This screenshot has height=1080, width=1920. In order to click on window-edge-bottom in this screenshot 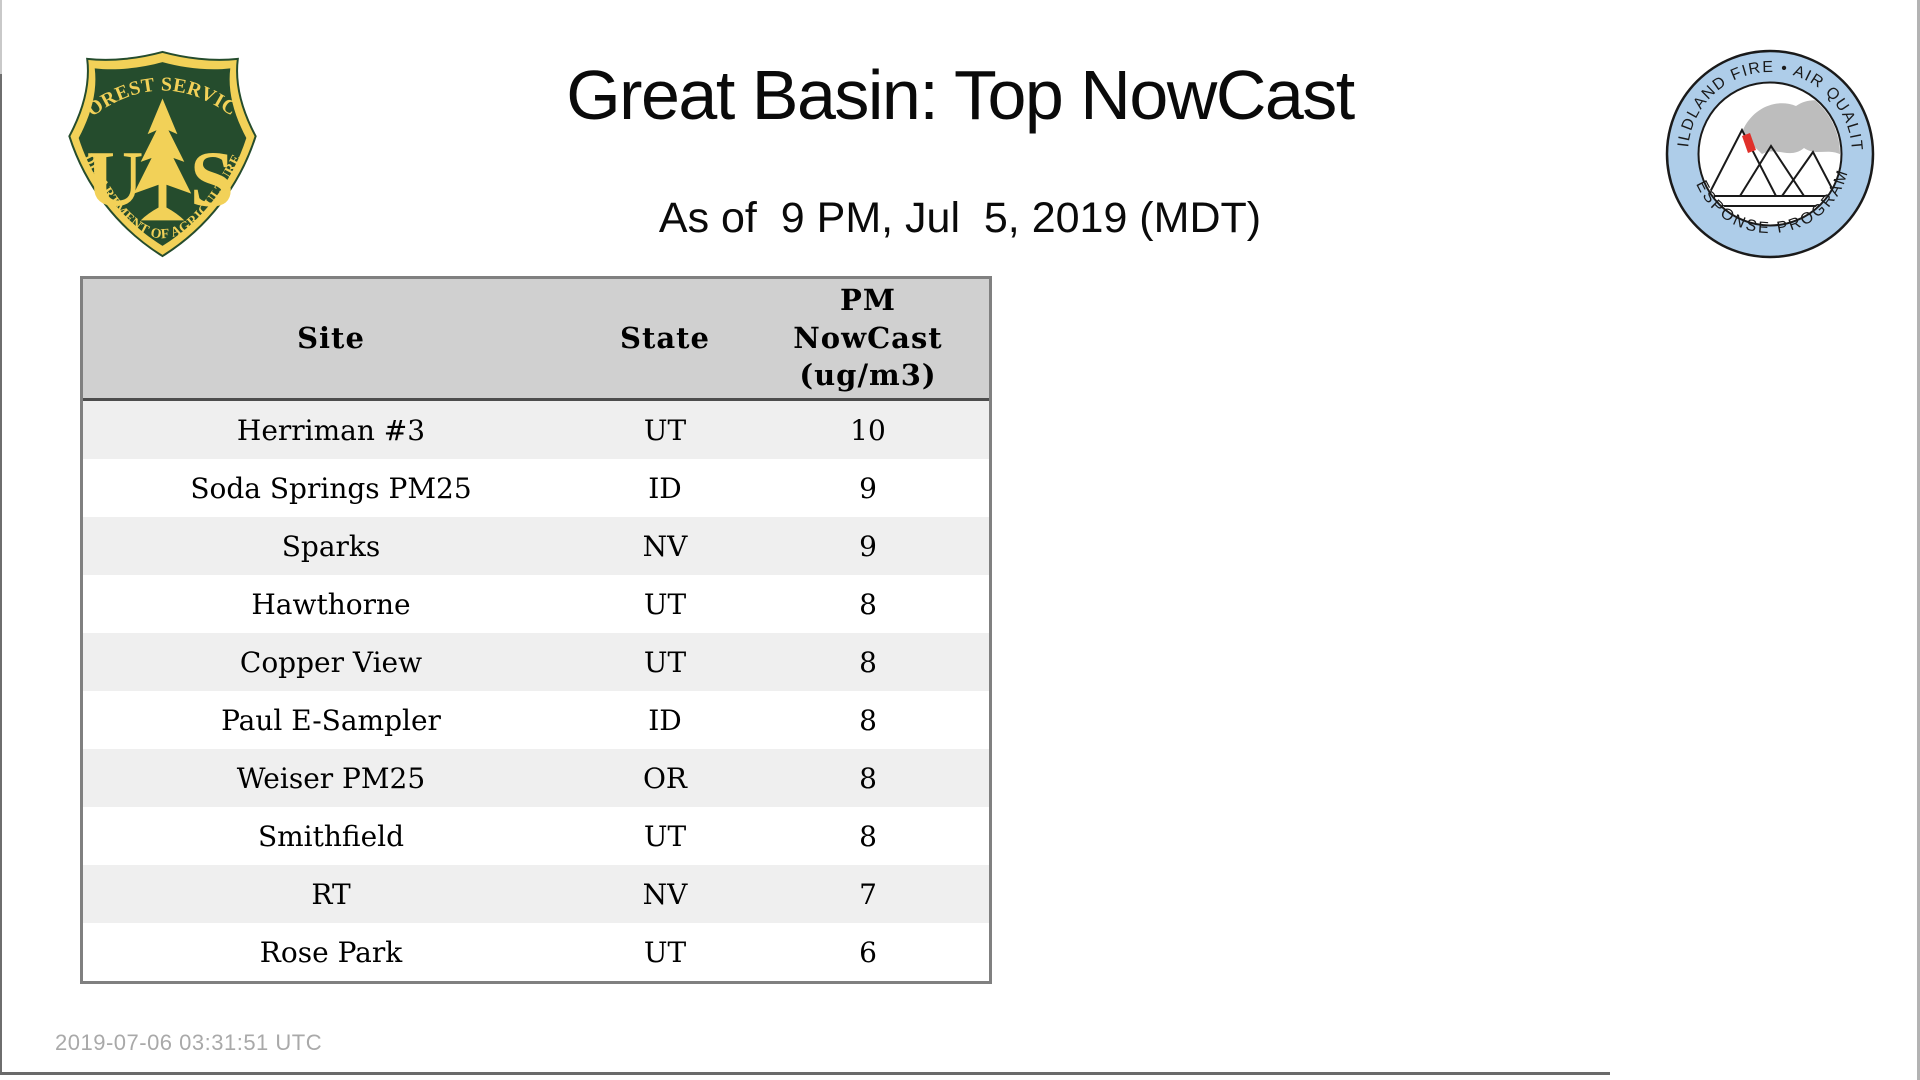, I will do `click(805, 1073)`.